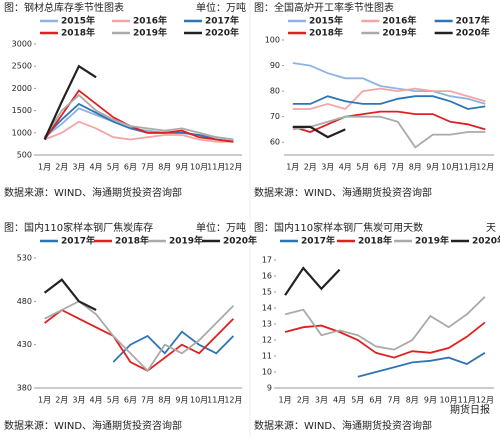 The image size is (500, 441). Describe the element at coordinates (24, 155) in the screenshot. I see `y-tick-label: 500` at that location.